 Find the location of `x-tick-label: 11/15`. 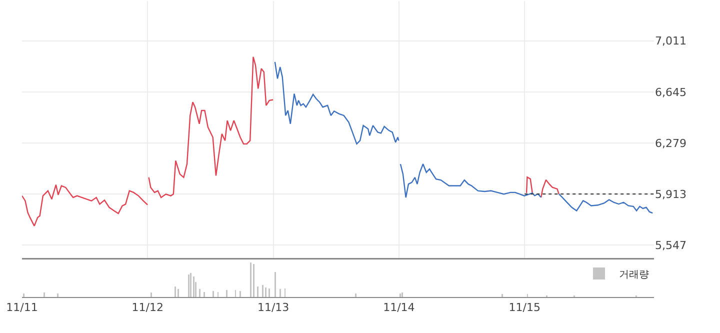

x-tick-label: 11/15 is located at coordinates (524, 307).